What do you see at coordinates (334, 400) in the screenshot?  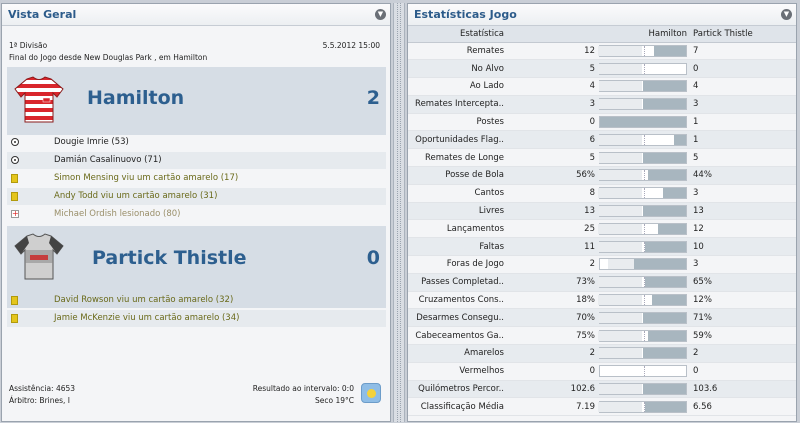 I see `weather-text: Seco 19°C` at bounding box center [334, 400].